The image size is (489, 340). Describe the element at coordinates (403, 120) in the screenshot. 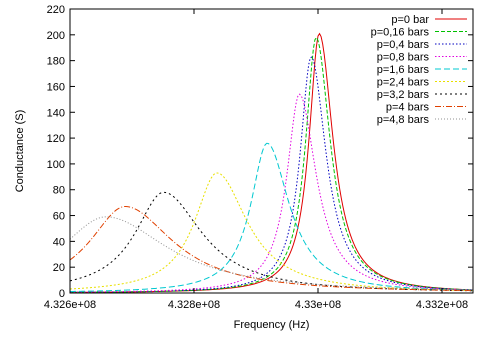

I see `legend-label: p=4,8 bars` at that location.